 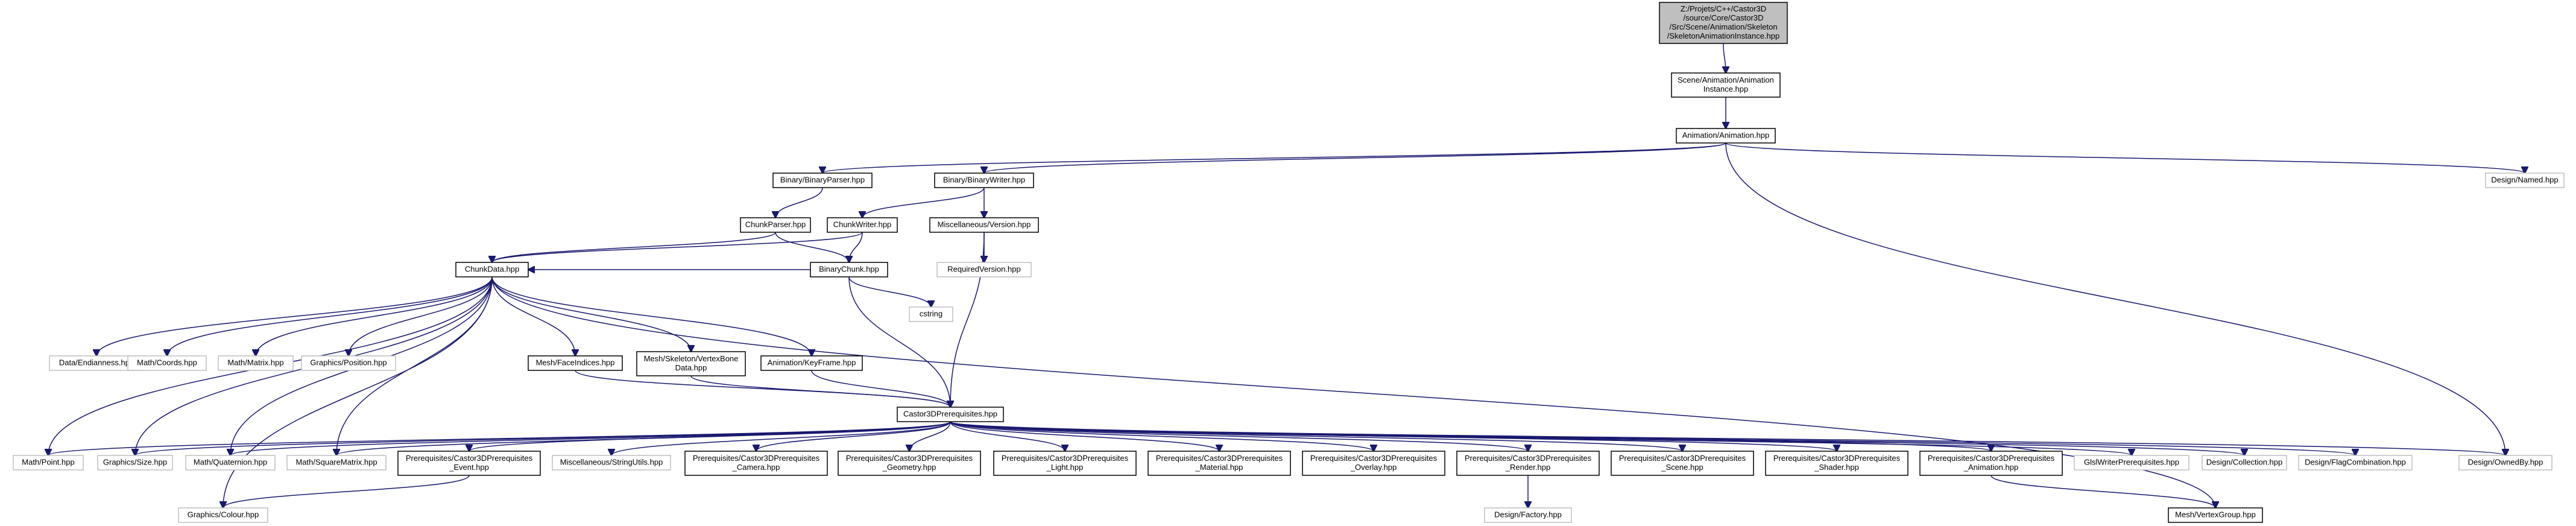 What do you see at coordinates (984, 269) in the screenshot?
I see `node-reqversion: RequiredVersion.hpp` at bounding box center [984, 269].